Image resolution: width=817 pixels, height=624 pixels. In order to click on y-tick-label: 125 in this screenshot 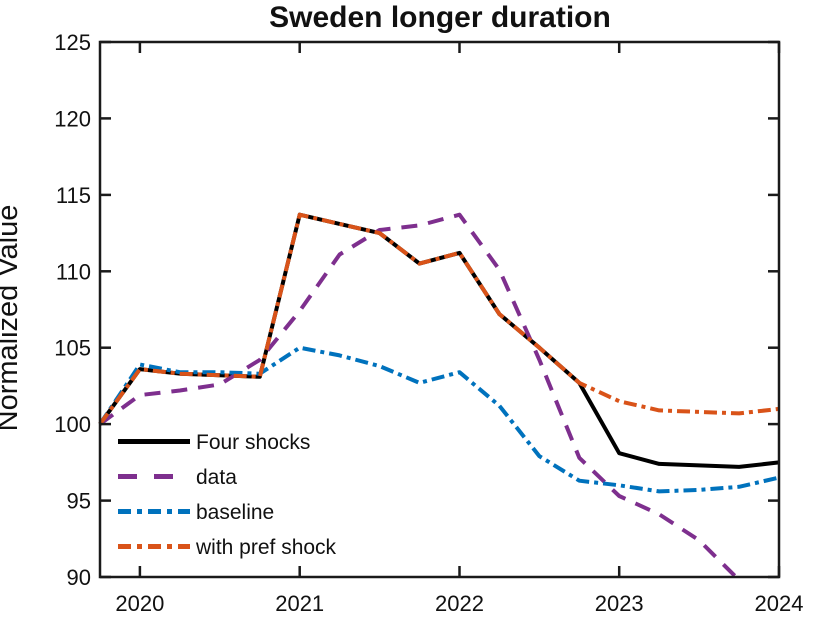, I will do `click(72, 42)`.